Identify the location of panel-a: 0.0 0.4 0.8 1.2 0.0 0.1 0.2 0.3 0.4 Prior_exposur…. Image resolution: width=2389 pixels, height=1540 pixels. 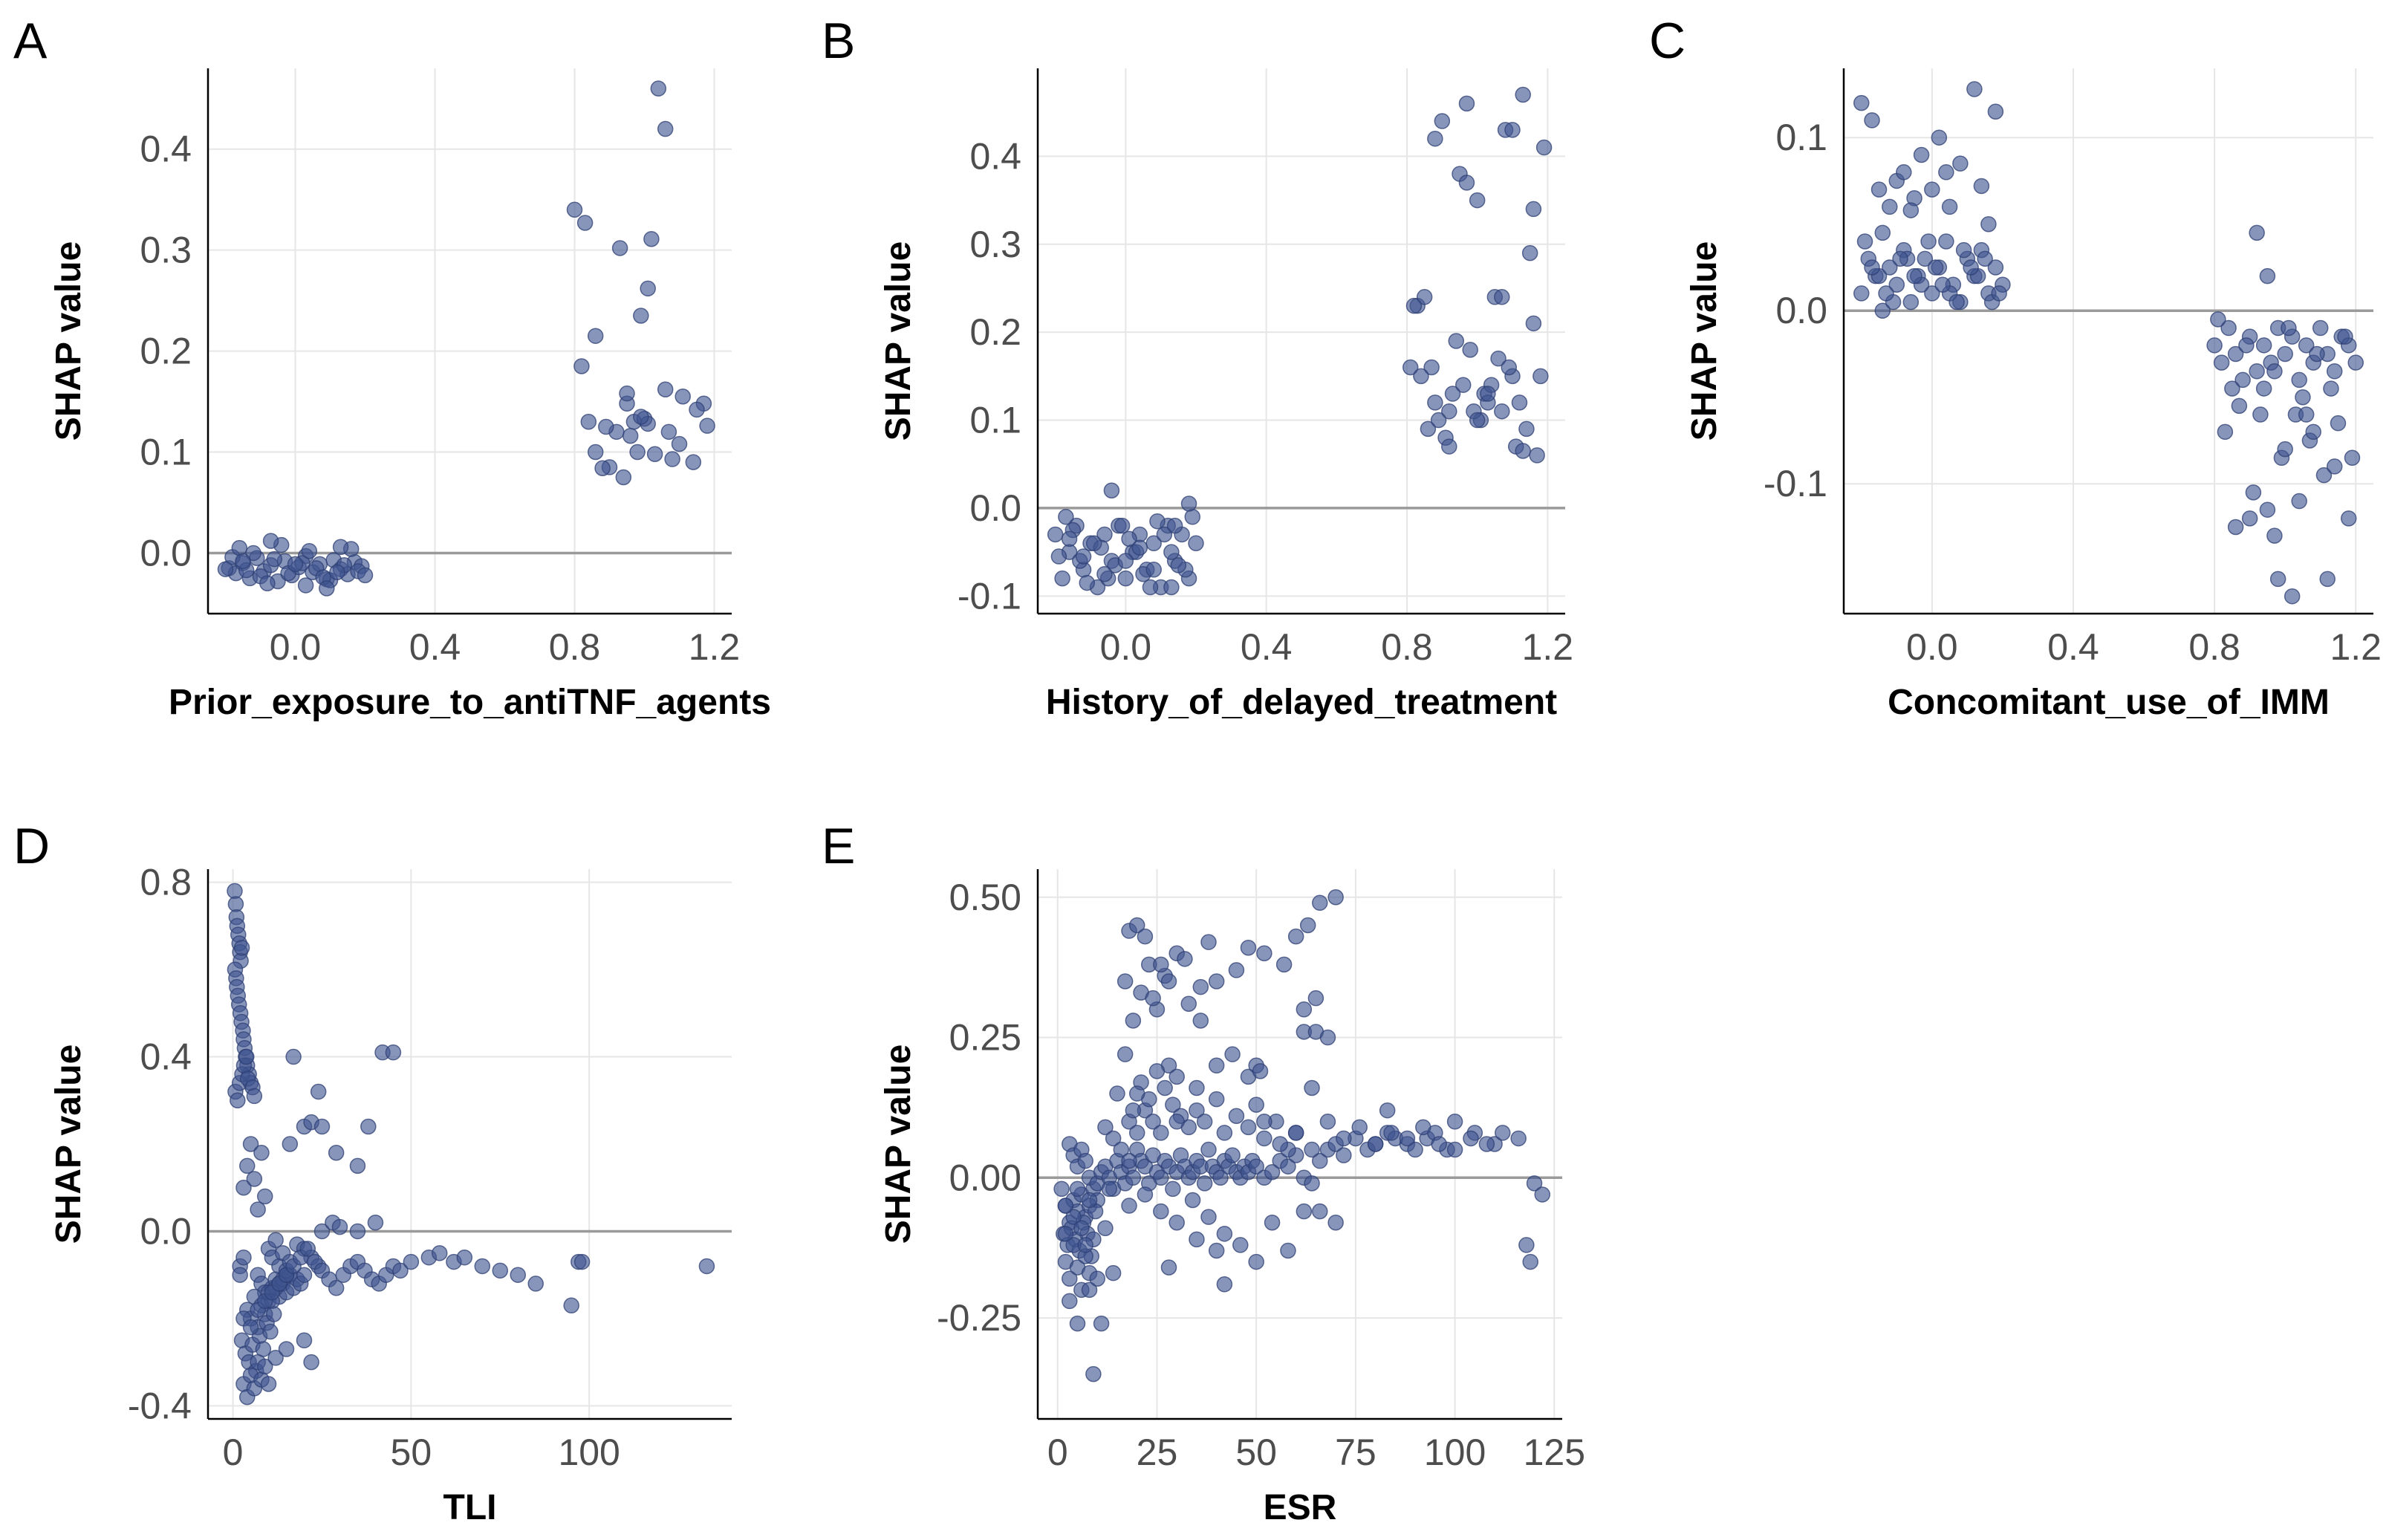
(392, 367).